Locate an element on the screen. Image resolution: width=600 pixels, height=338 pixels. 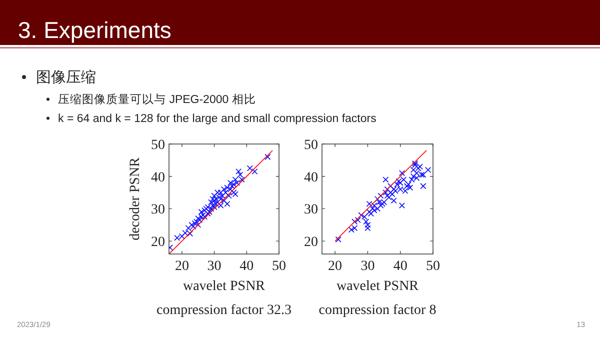
text: compression factor 32.3 is located at coordinates (224, 310).